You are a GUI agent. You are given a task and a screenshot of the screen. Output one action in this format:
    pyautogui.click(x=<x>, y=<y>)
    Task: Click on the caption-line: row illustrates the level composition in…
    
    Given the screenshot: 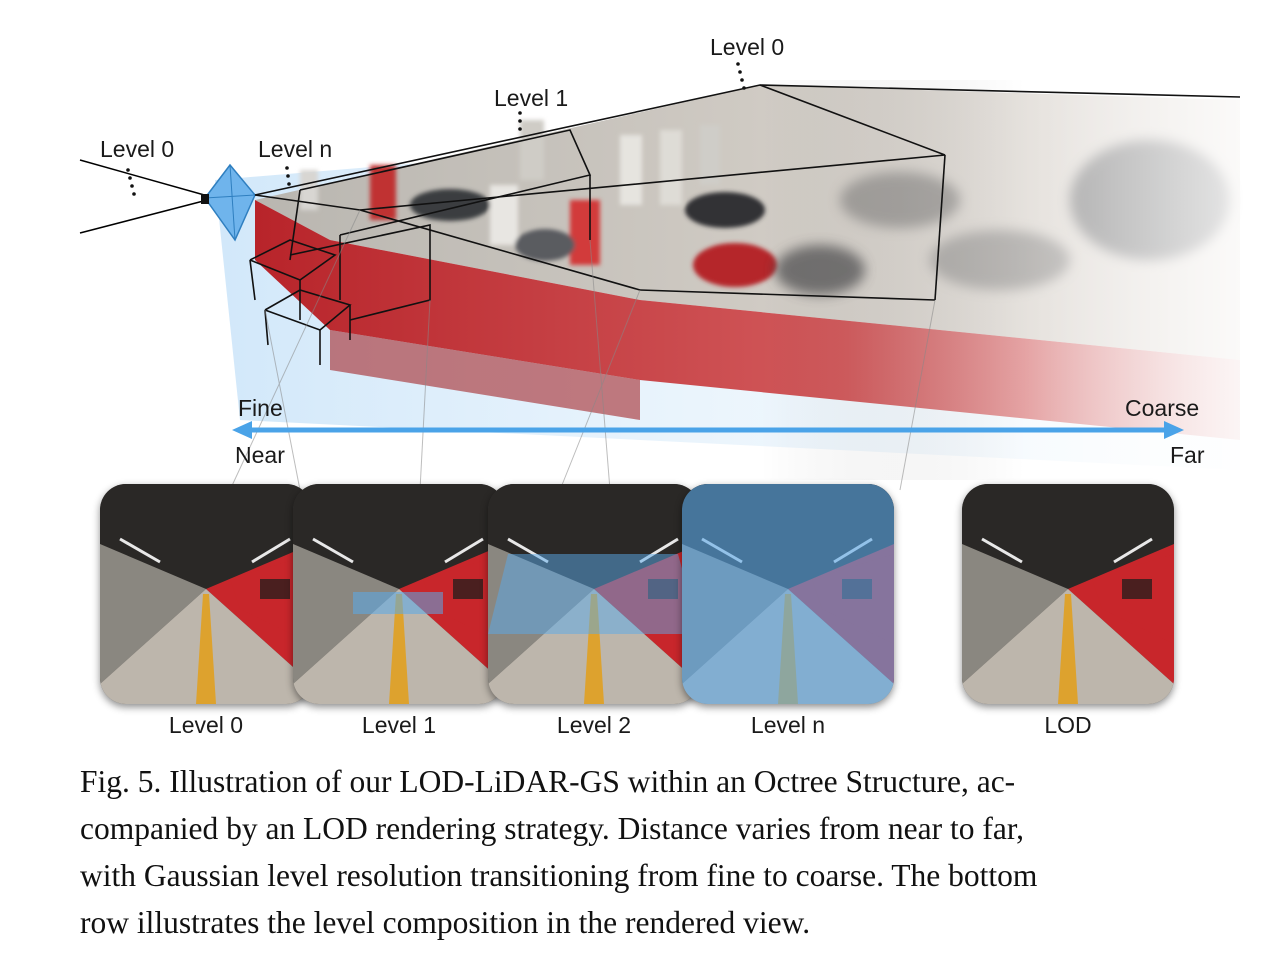 What is the action you would take?
    pyautogui.click(x=445, y=922)
    